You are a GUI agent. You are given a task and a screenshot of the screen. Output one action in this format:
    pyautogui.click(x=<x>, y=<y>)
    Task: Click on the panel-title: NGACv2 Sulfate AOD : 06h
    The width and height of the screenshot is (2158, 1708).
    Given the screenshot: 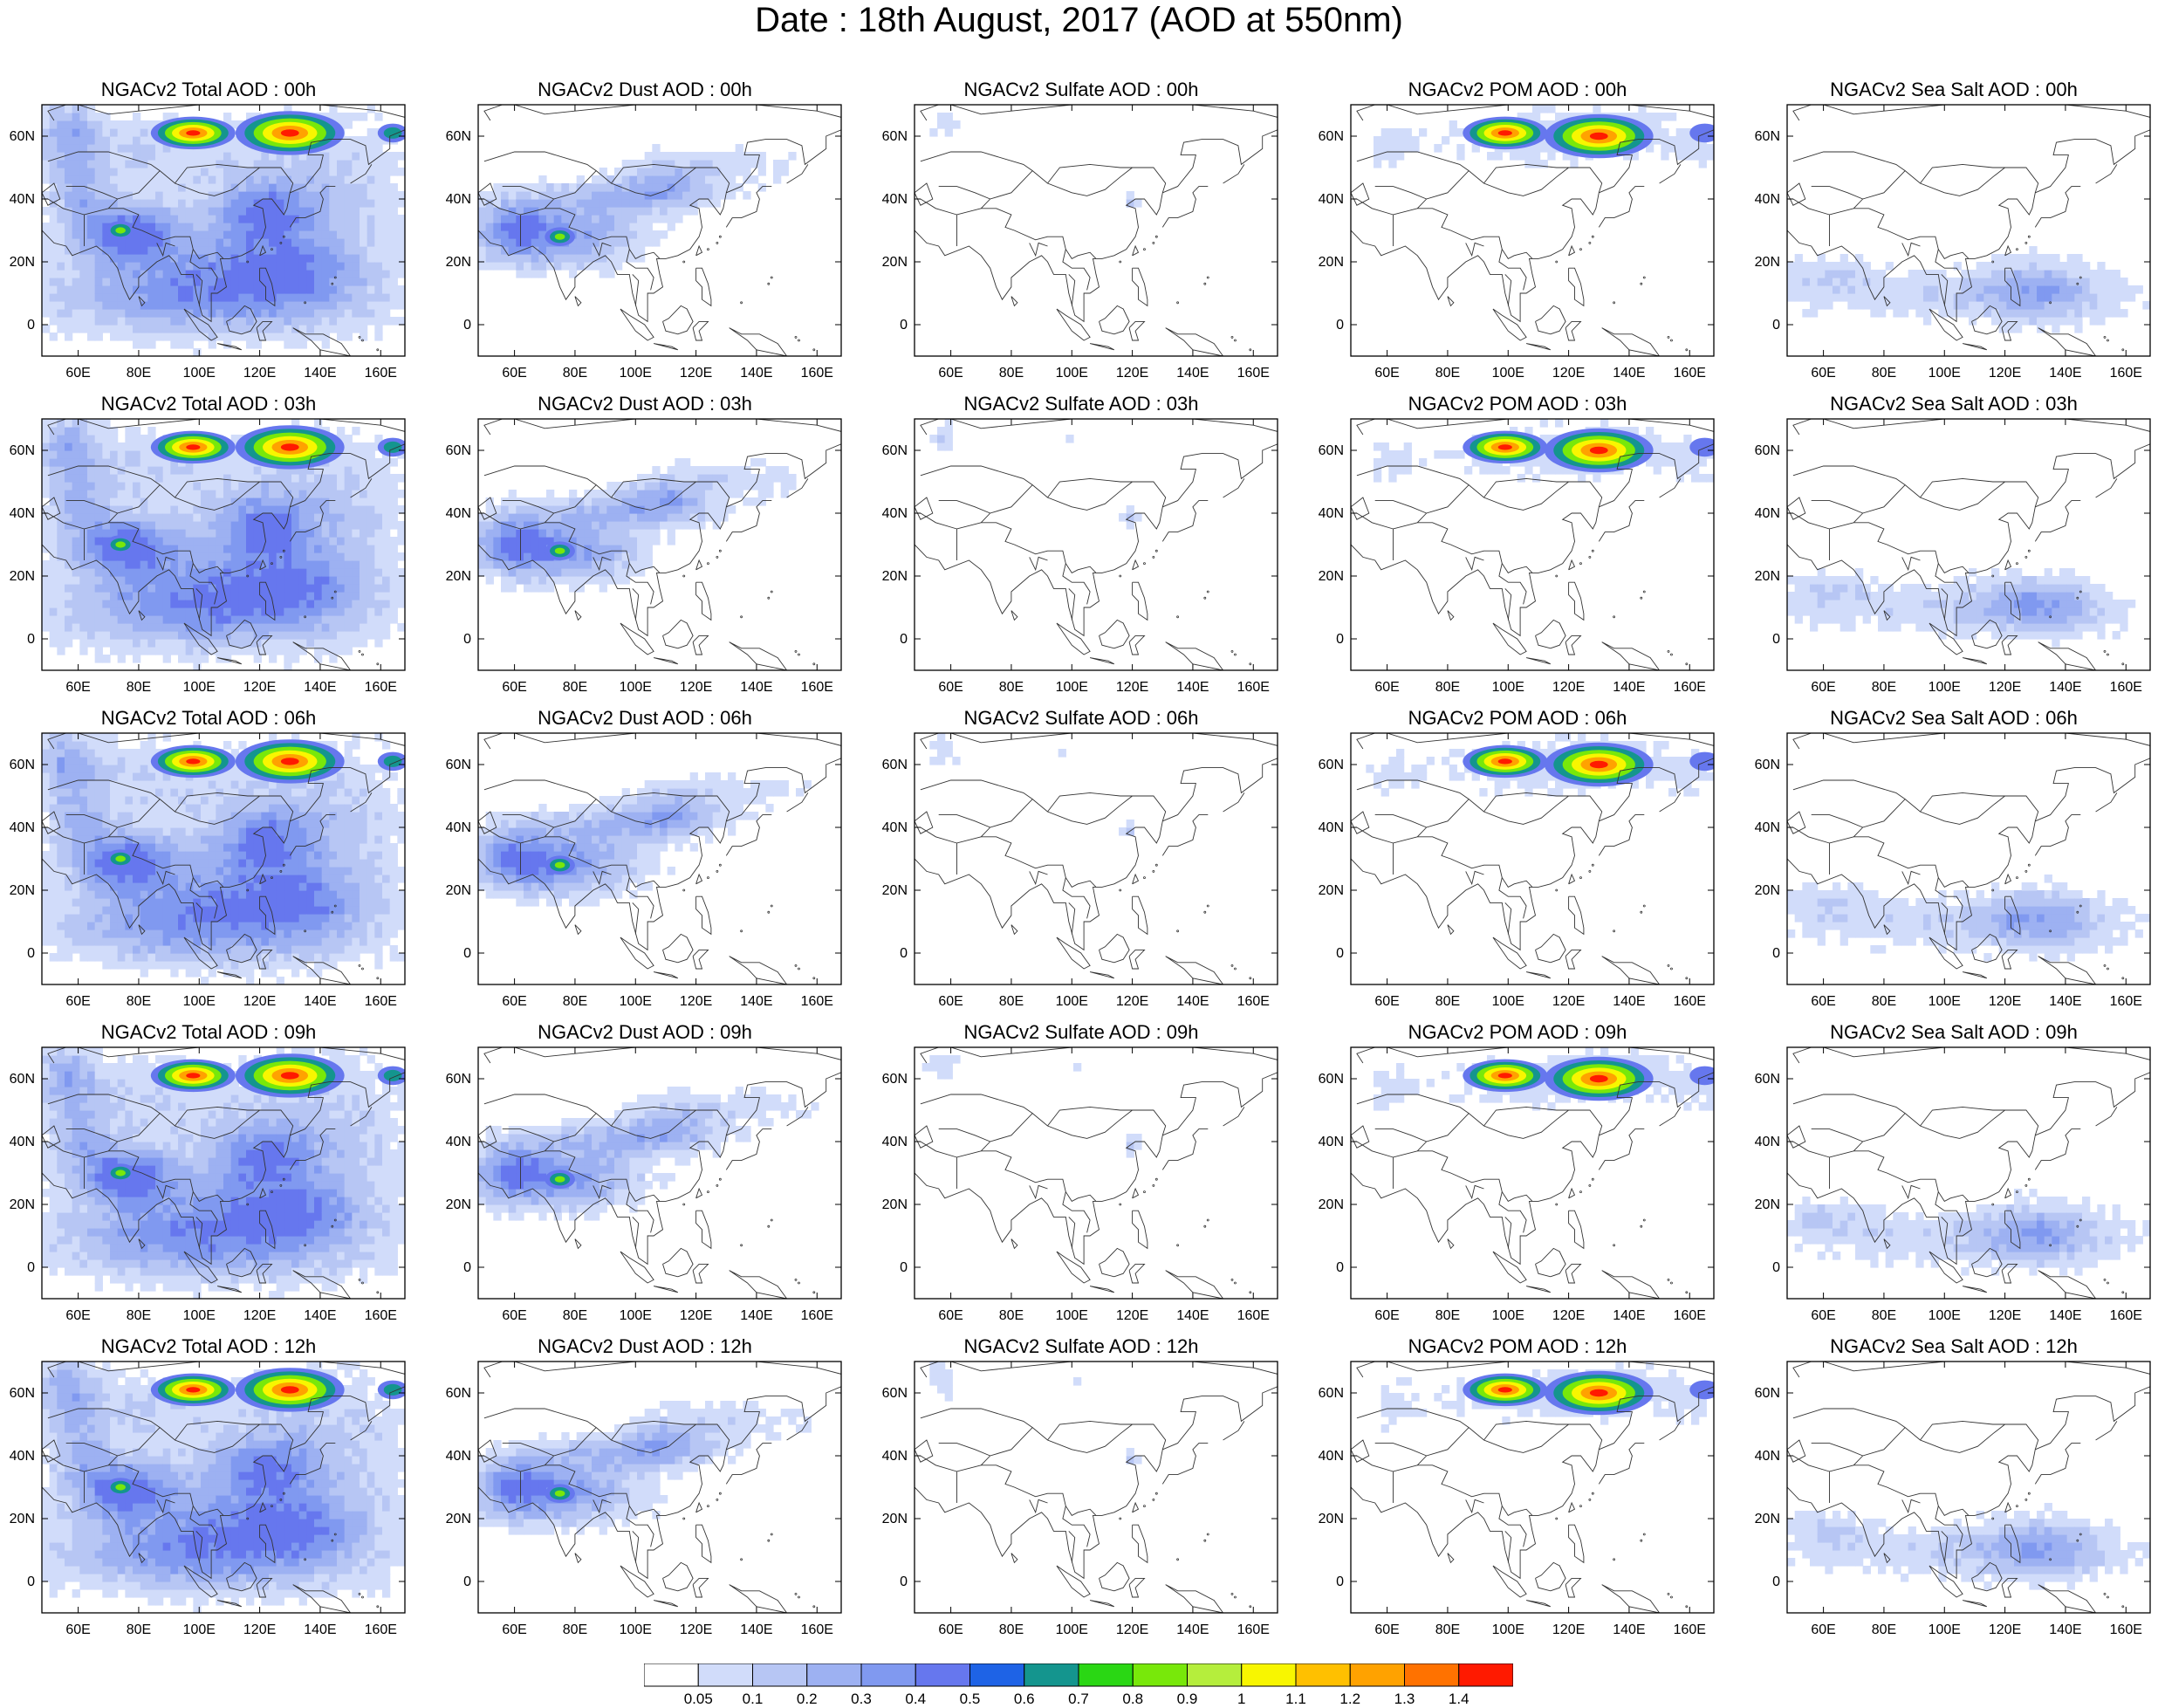 What is the action you would take?
    pyautogui.click(x=1081, y=718)
    